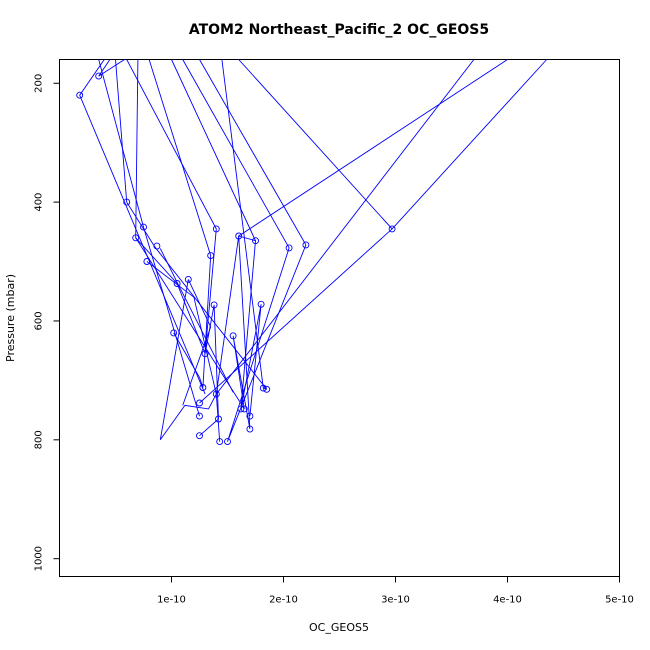  Describe the element at coordinates (39, 202) in the screenshot. I see `y-tick-label: 400` at that location.